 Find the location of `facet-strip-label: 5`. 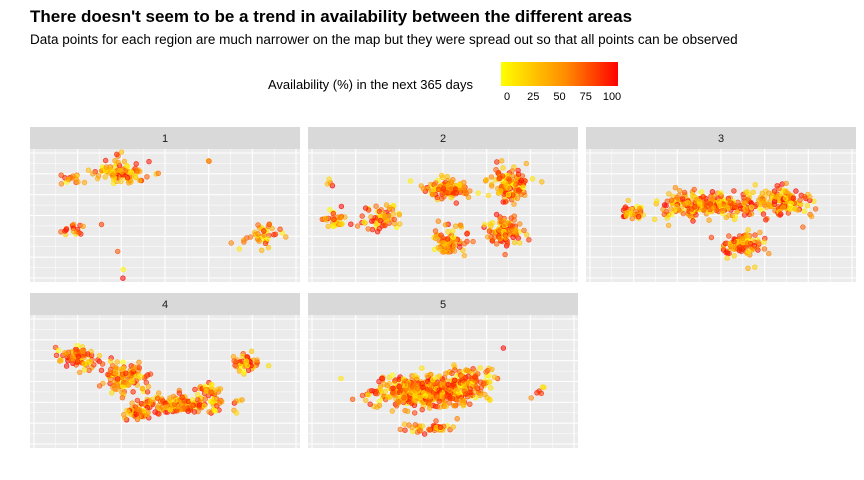

facet-strip-label: 5 is located at coordinates (443, 305).